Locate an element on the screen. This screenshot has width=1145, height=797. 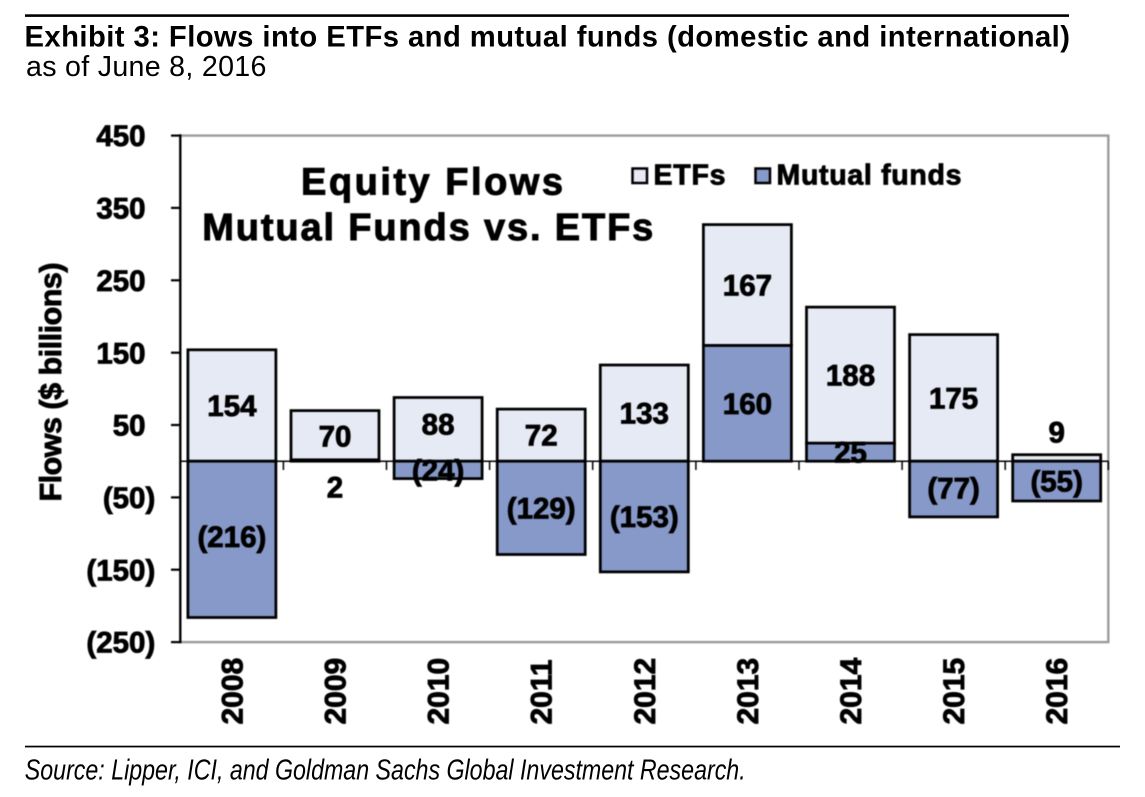
svg-text: (153) is located at coordinates (644, 517).